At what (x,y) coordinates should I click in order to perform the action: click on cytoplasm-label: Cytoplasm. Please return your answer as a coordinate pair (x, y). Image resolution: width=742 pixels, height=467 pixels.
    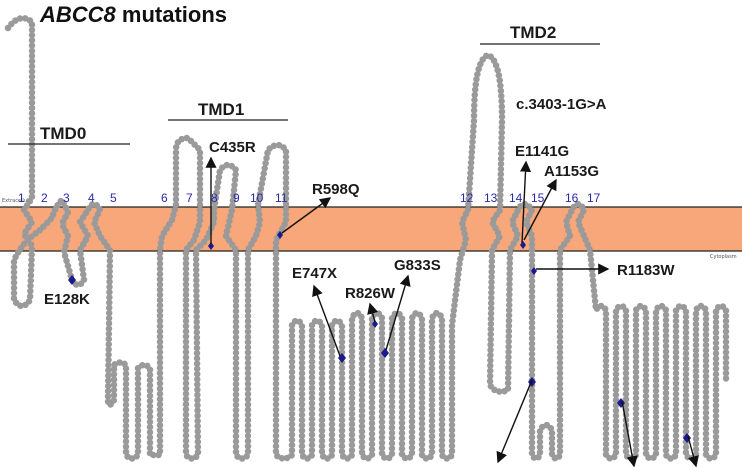
    Looking at the image, I should click on (723, 257).